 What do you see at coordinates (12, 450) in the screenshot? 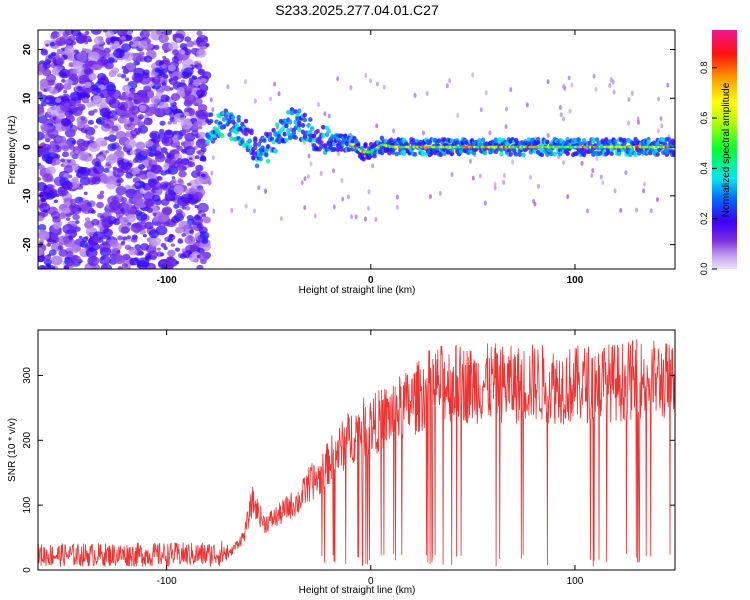
I see `snr-ylabel: SNR (10 * v/v)` at bounding box center [12, 450].